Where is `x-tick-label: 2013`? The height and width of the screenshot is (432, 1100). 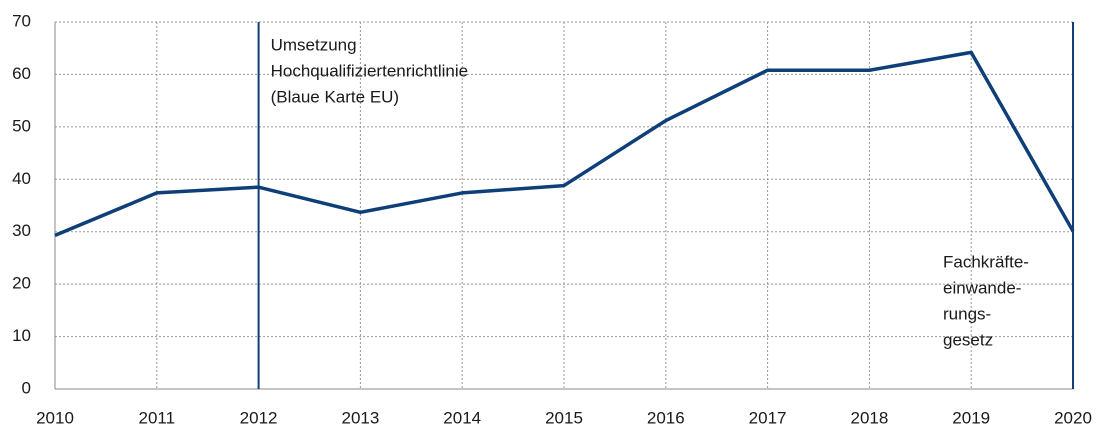 x-tick-label: 2013 is located at coordinates (360, 417).